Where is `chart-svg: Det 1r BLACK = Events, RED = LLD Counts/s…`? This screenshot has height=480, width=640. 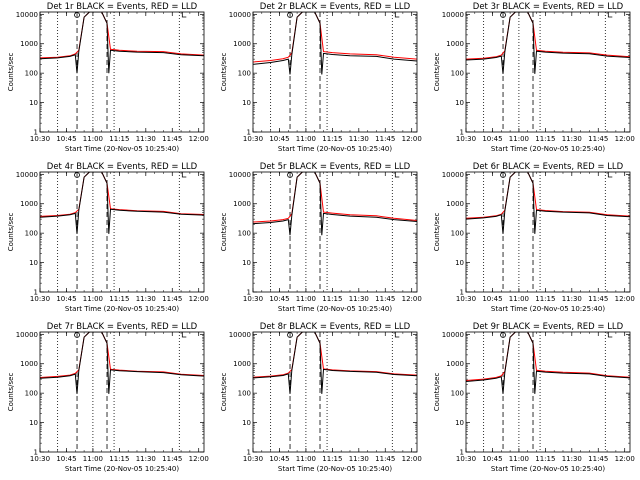 chart-svg: Det 1r BLACK = Events, RED = LLD Counts/s… is located at coordinates (108, 77).